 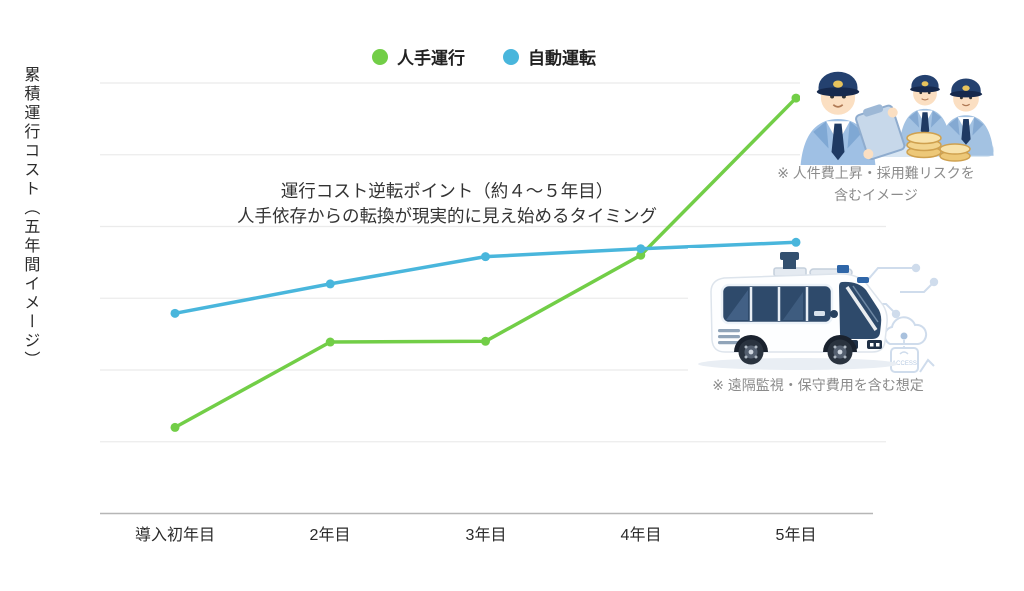 What do you see at coordinates (876, 184) in the screenshot?
I see `note-drivers: ※ 人件費上昇・採用難リスクを 含むイメージ` at bounding box center [876, 184].